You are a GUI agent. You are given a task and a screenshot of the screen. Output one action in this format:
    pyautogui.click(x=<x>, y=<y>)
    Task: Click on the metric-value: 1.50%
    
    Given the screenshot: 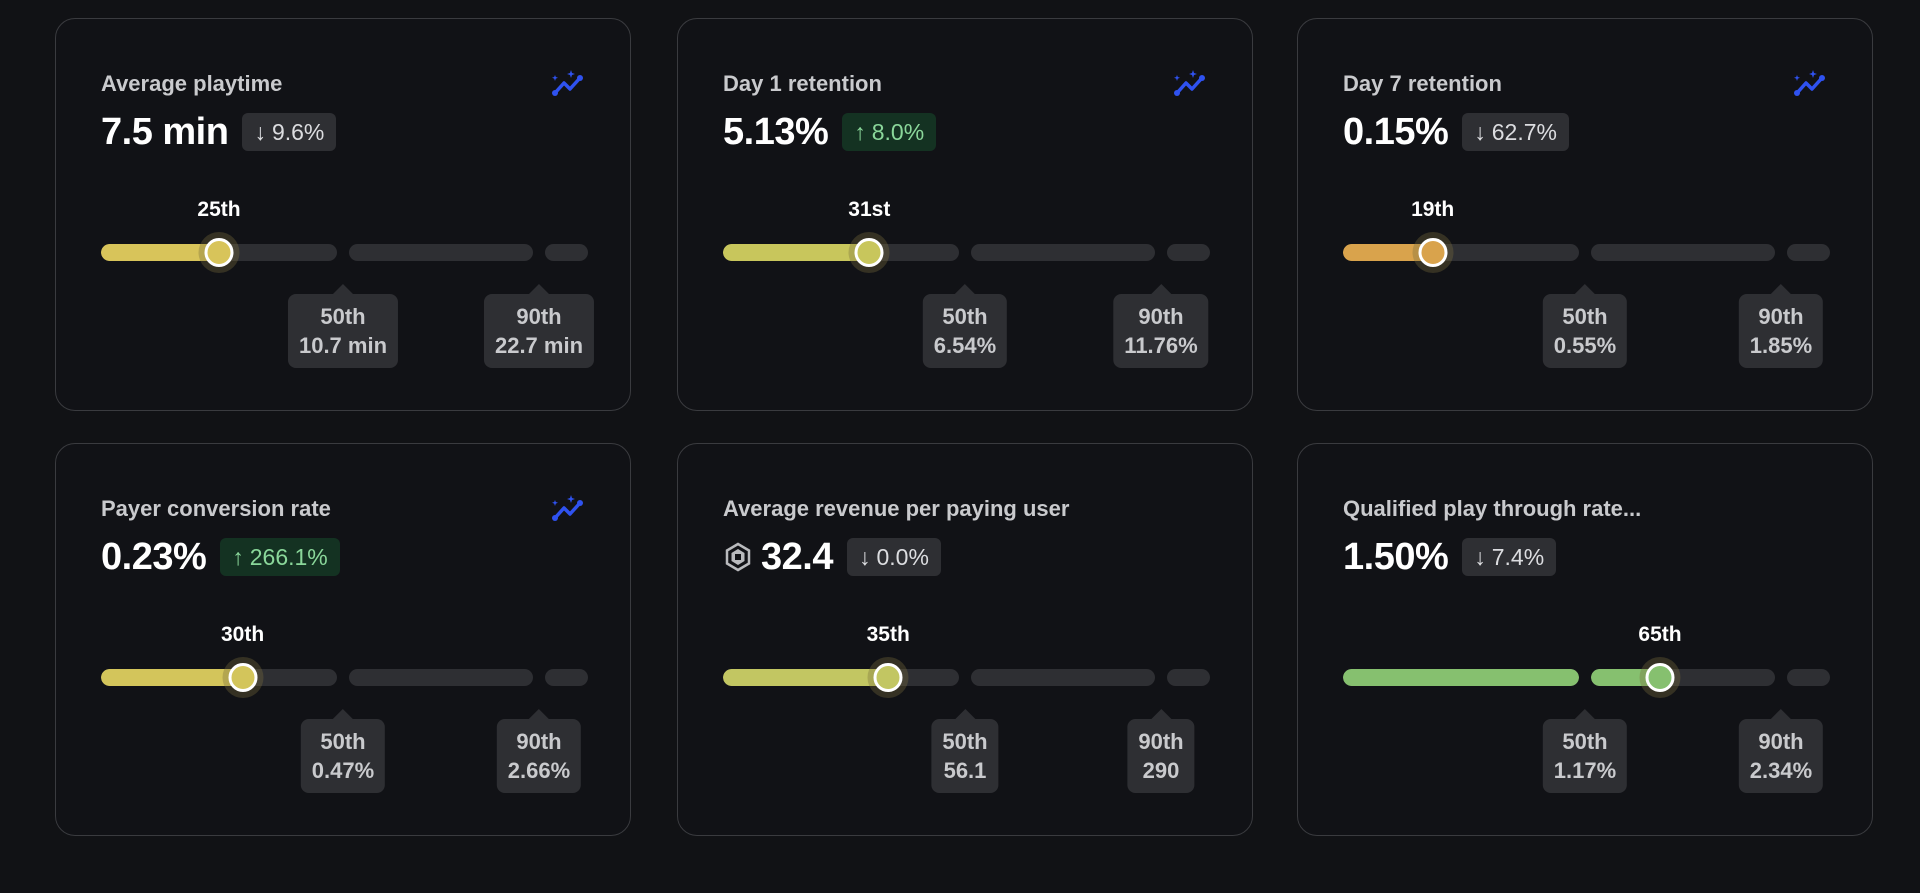 What is the action you would take?
    pyautogui.click(x=1396, y=556)
    